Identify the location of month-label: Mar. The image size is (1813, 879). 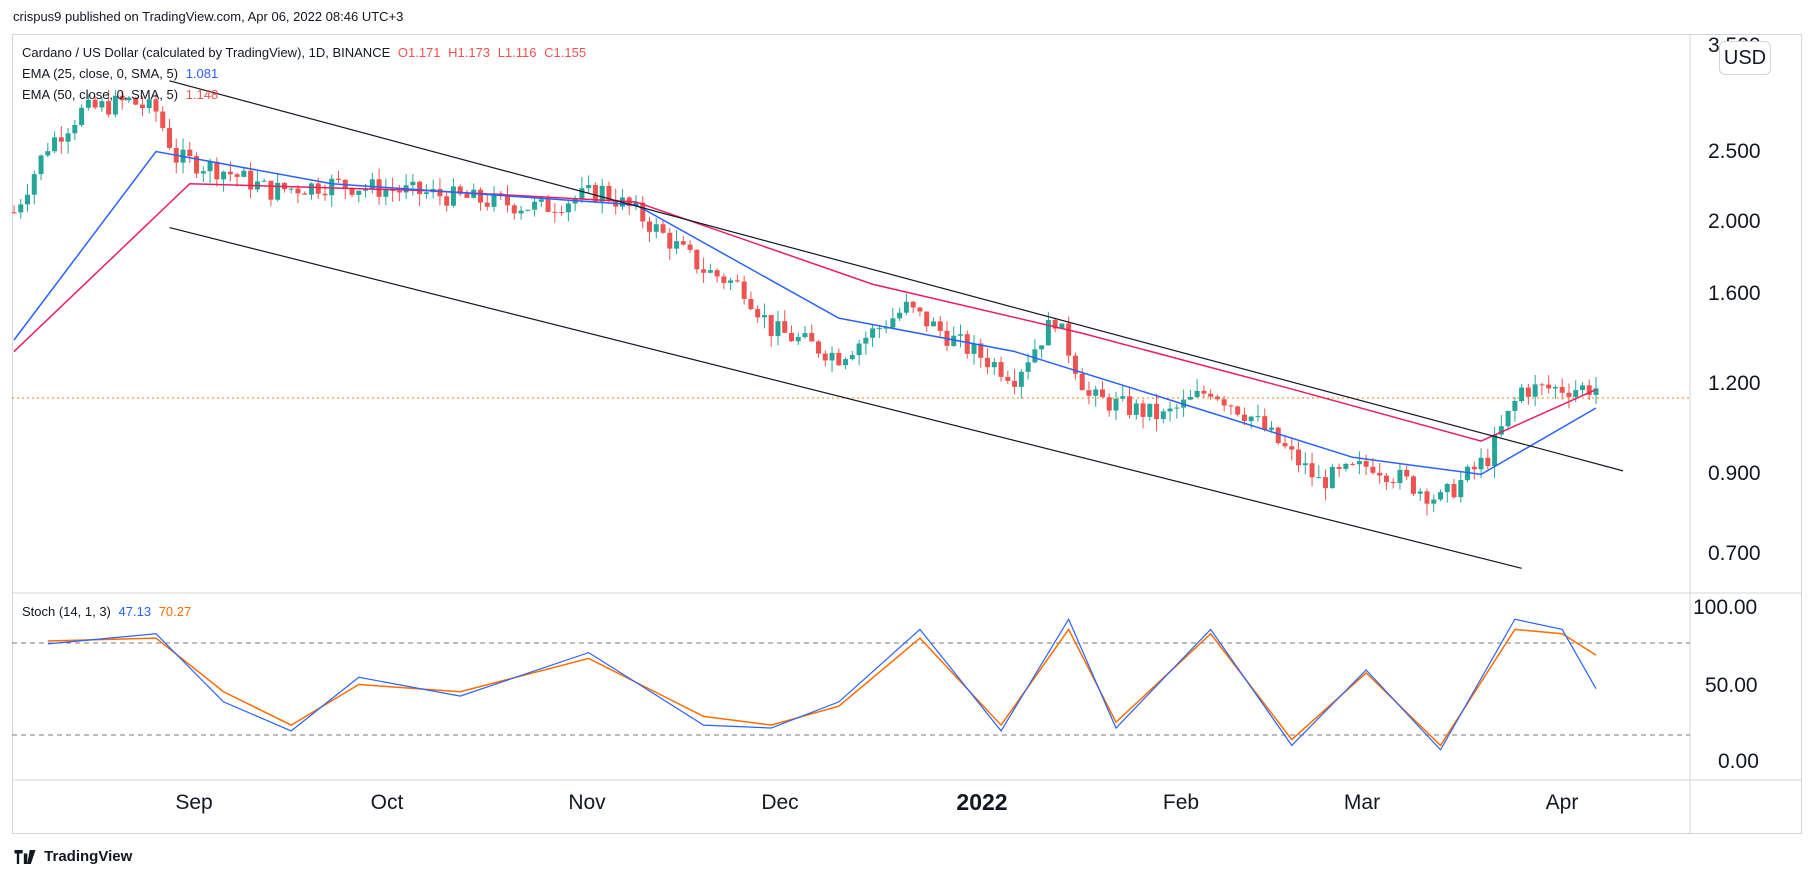
(1362, 802).